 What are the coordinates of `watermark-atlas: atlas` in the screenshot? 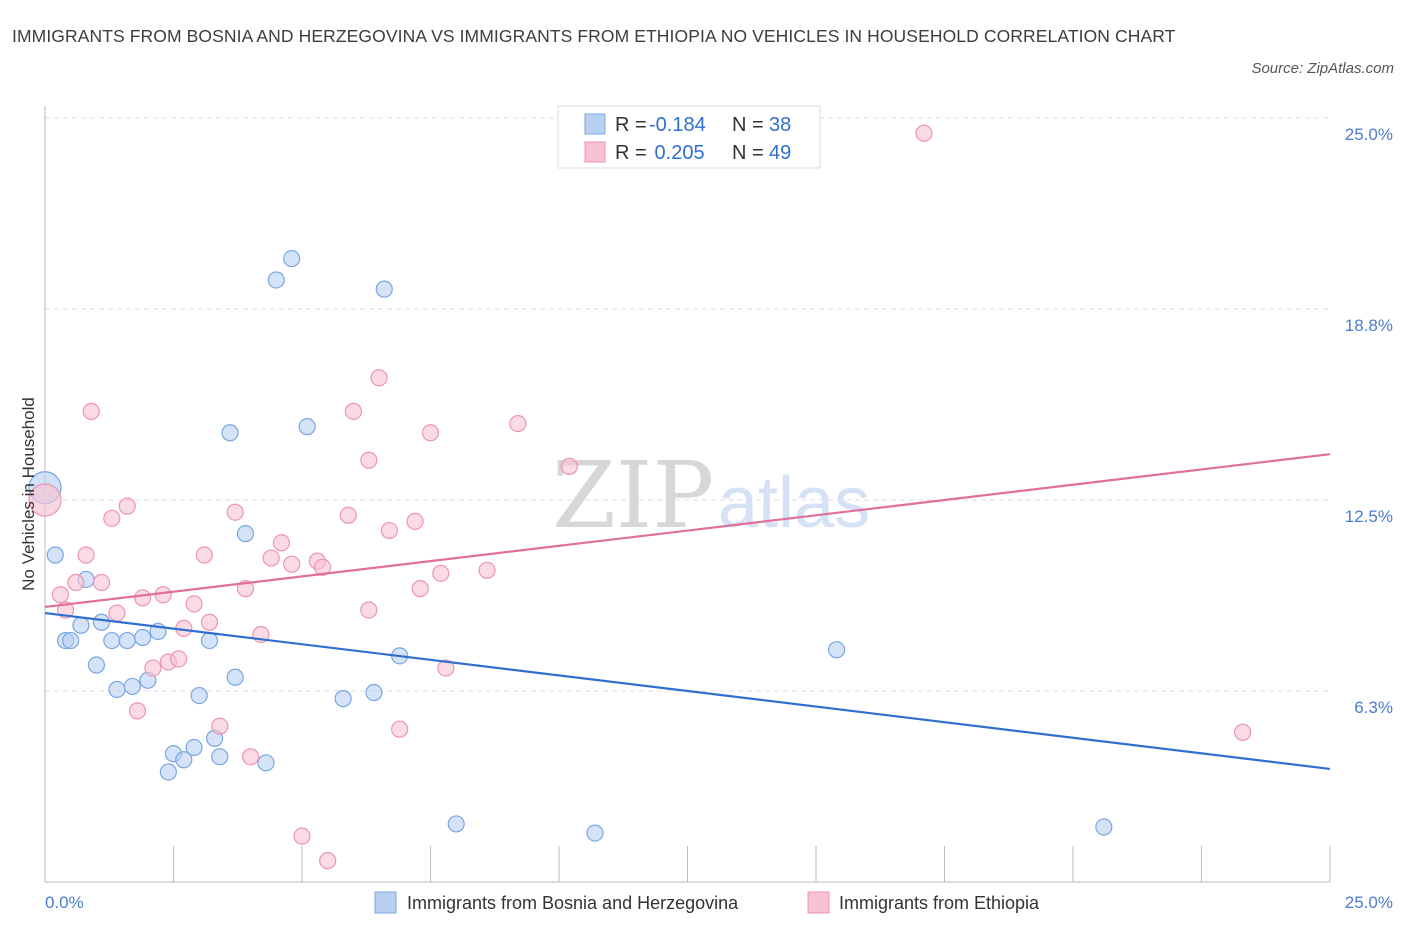 It's located at (794, 503).